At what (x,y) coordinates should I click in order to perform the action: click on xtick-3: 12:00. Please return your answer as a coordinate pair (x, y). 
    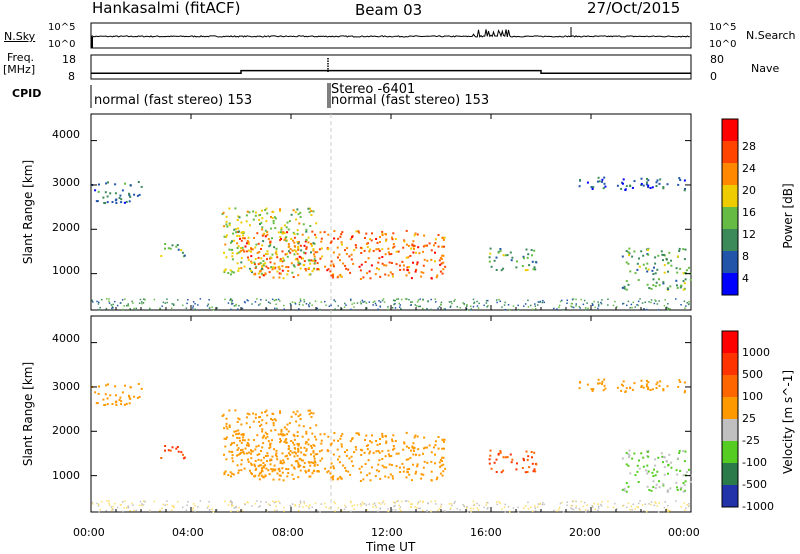
    Looking at the image, I should click on (387, 532).